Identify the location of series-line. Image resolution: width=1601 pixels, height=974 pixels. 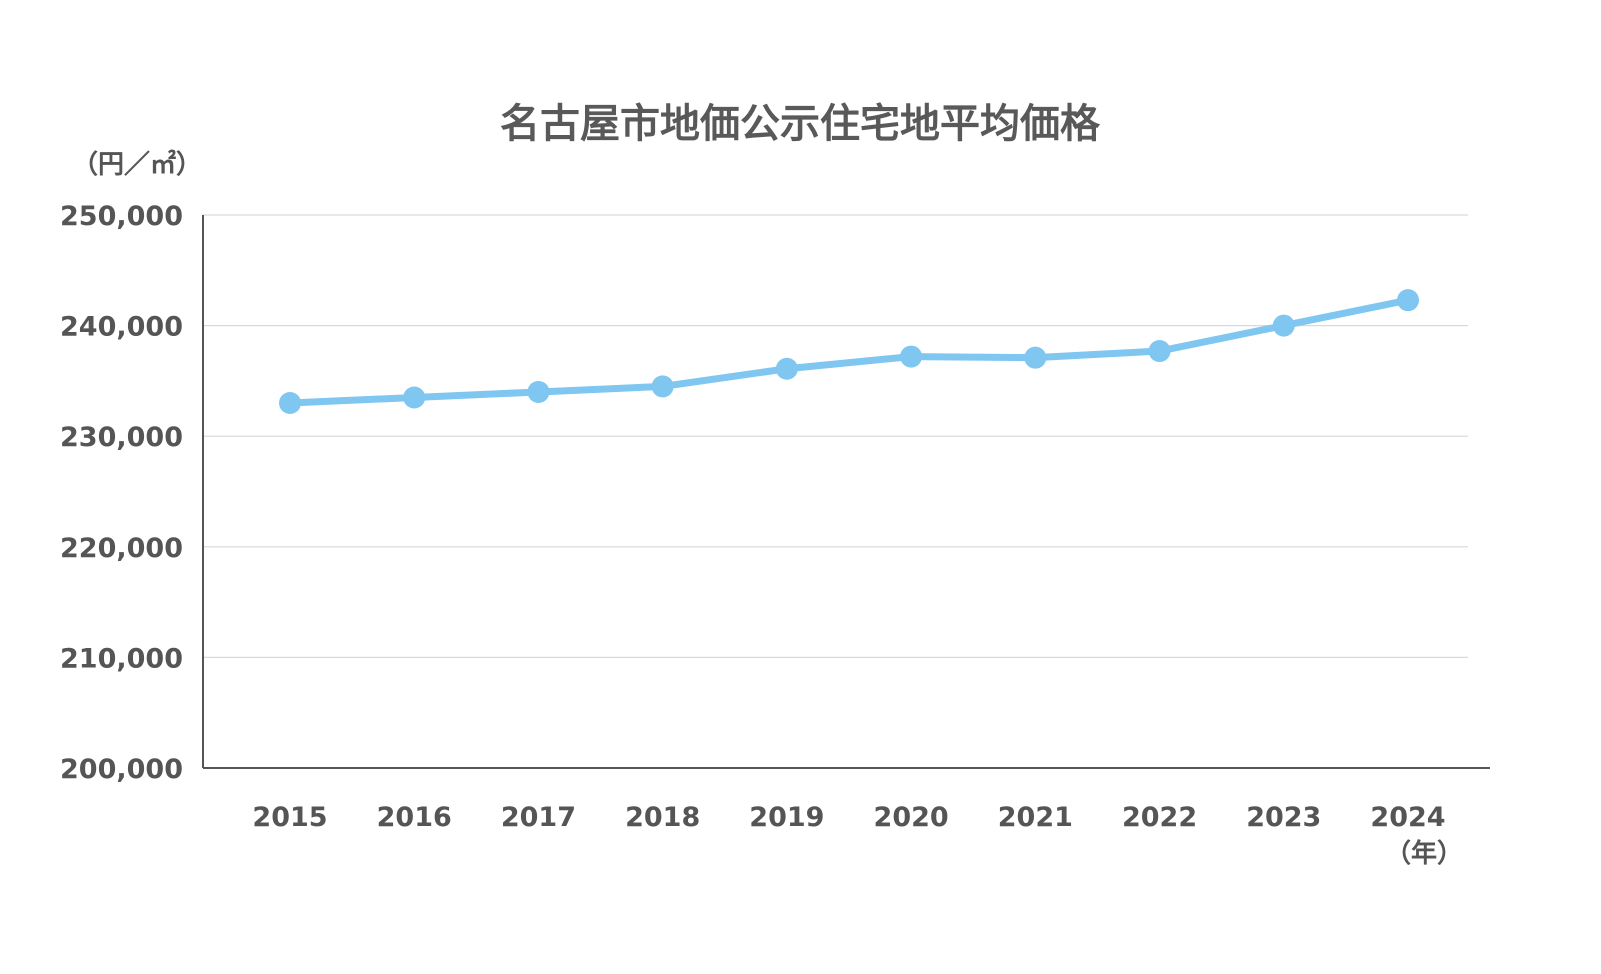
(849, 351).